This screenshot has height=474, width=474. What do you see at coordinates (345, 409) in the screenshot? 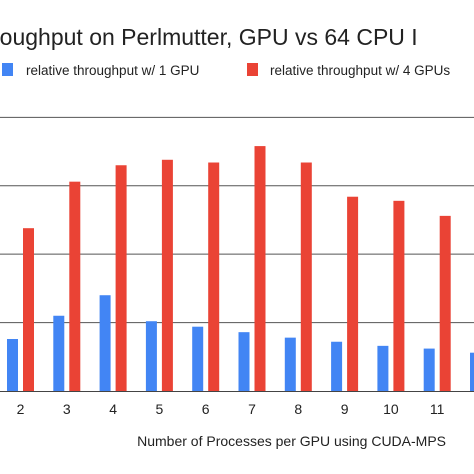
I see `x-tick-9: 9` at bounding box center [345, 409].